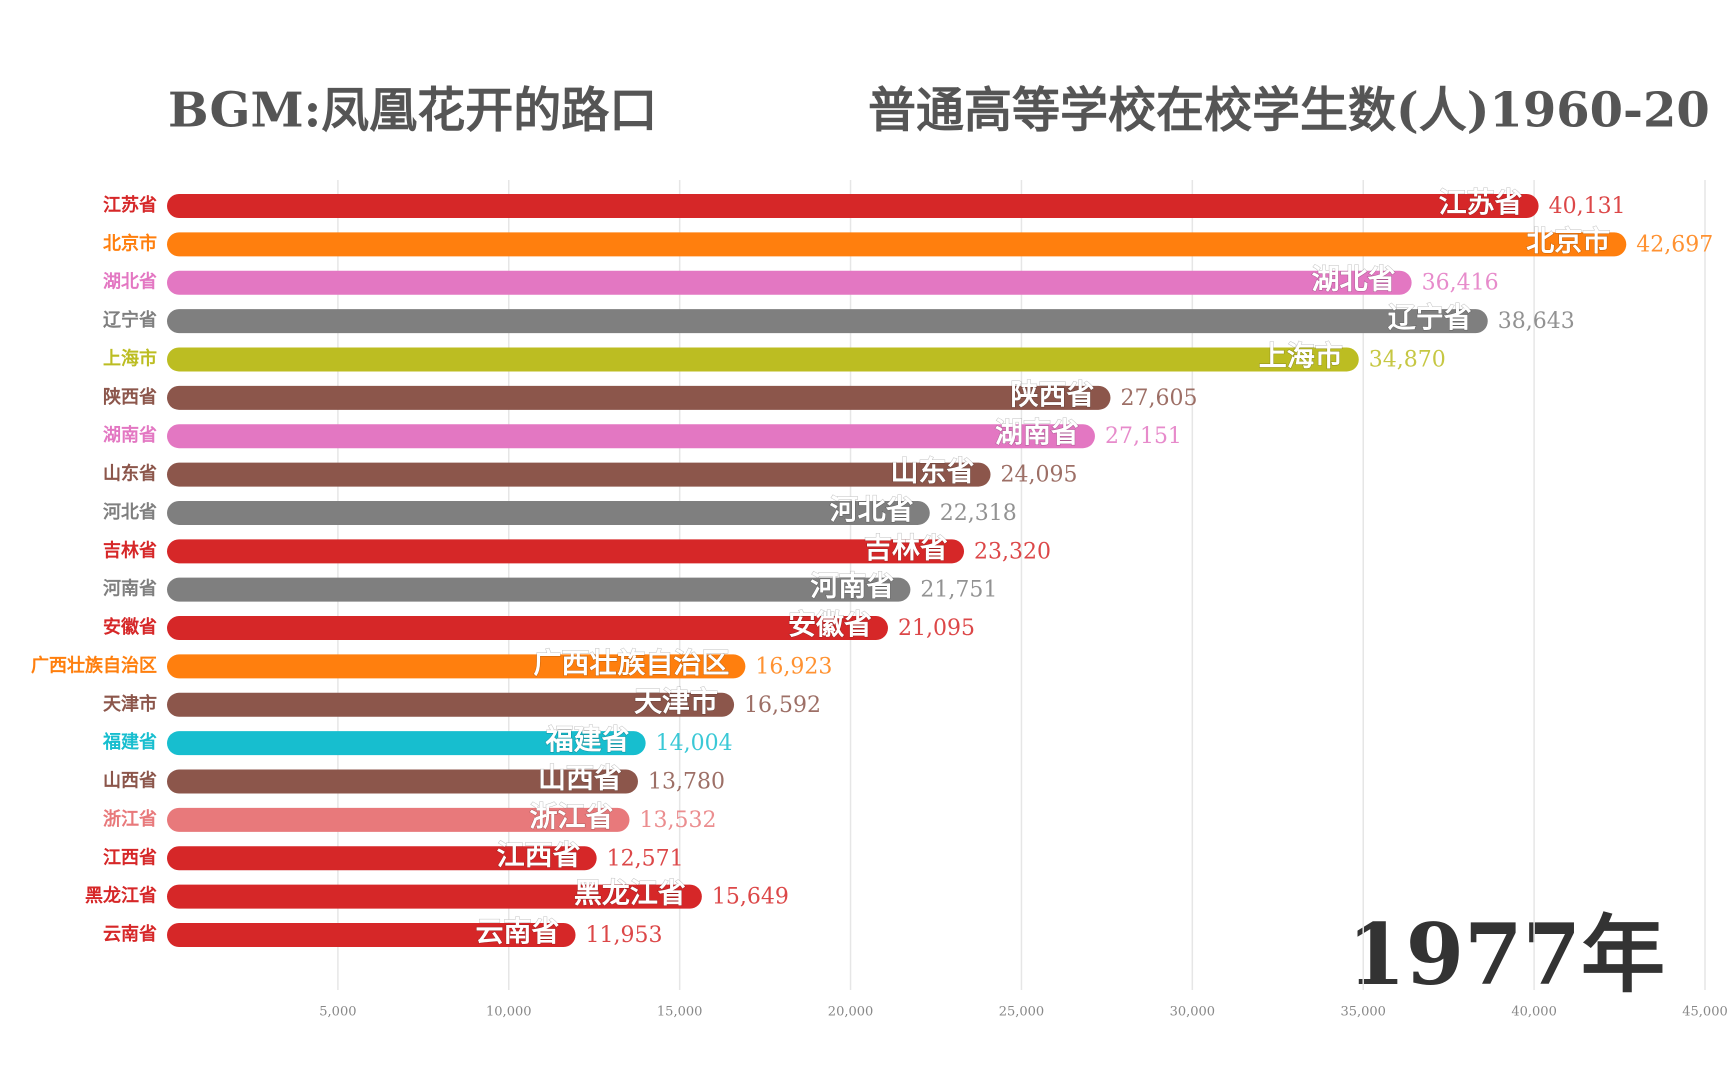  What do you see at coordinates (1193, 1012) in the screenshot?
I see `x-tick-label: 30,000` at bounding box center [1193, 1012].